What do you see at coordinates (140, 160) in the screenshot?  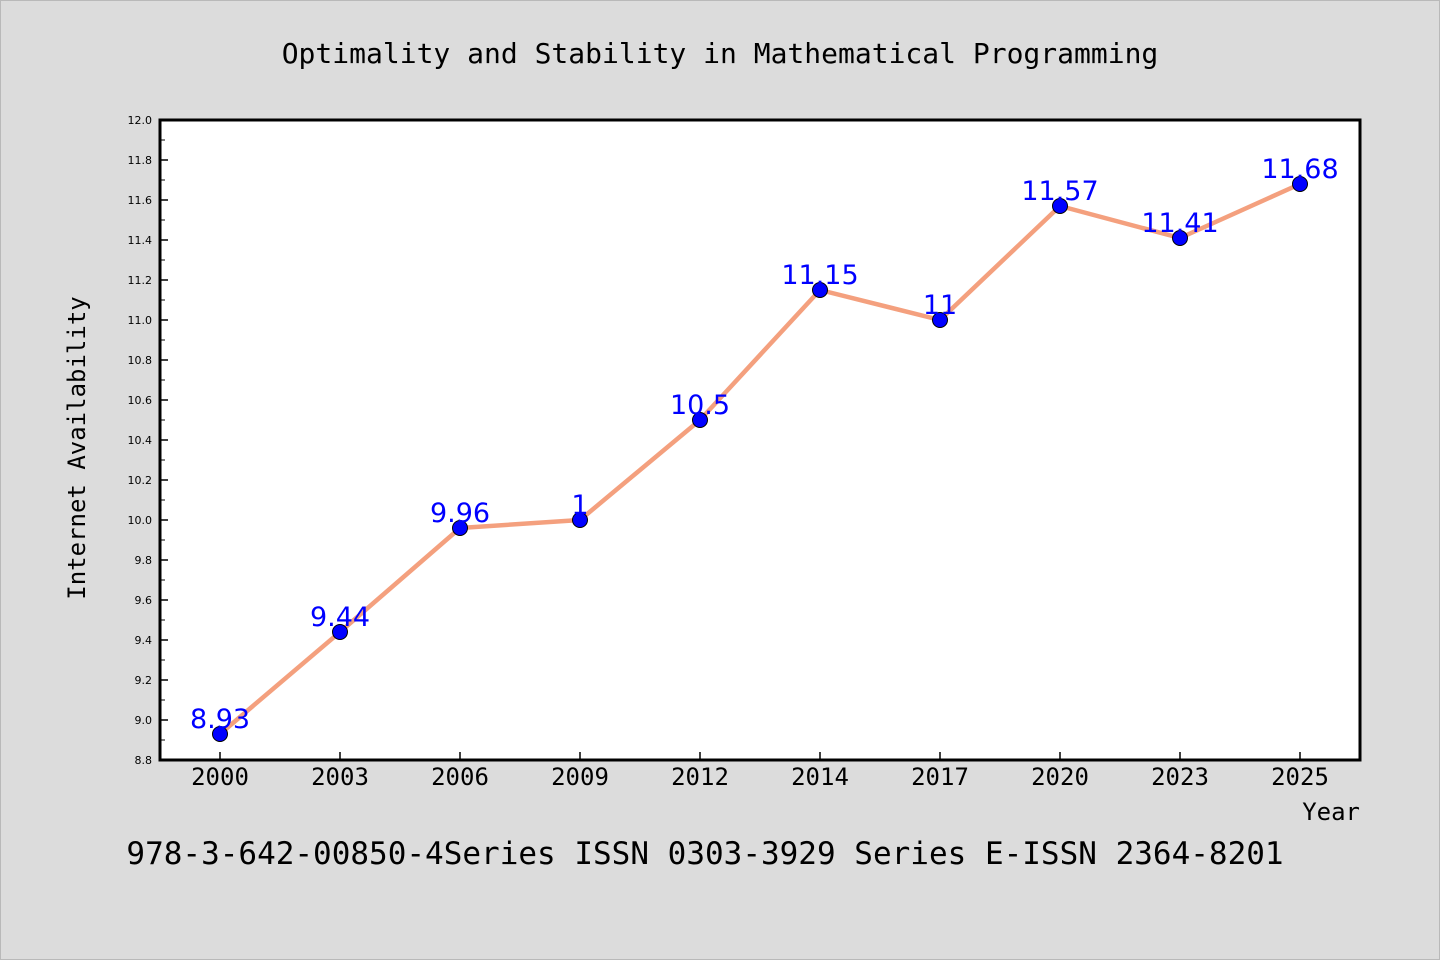 I see `y-tick-label: 11.8` at bounding box center [140, 160].